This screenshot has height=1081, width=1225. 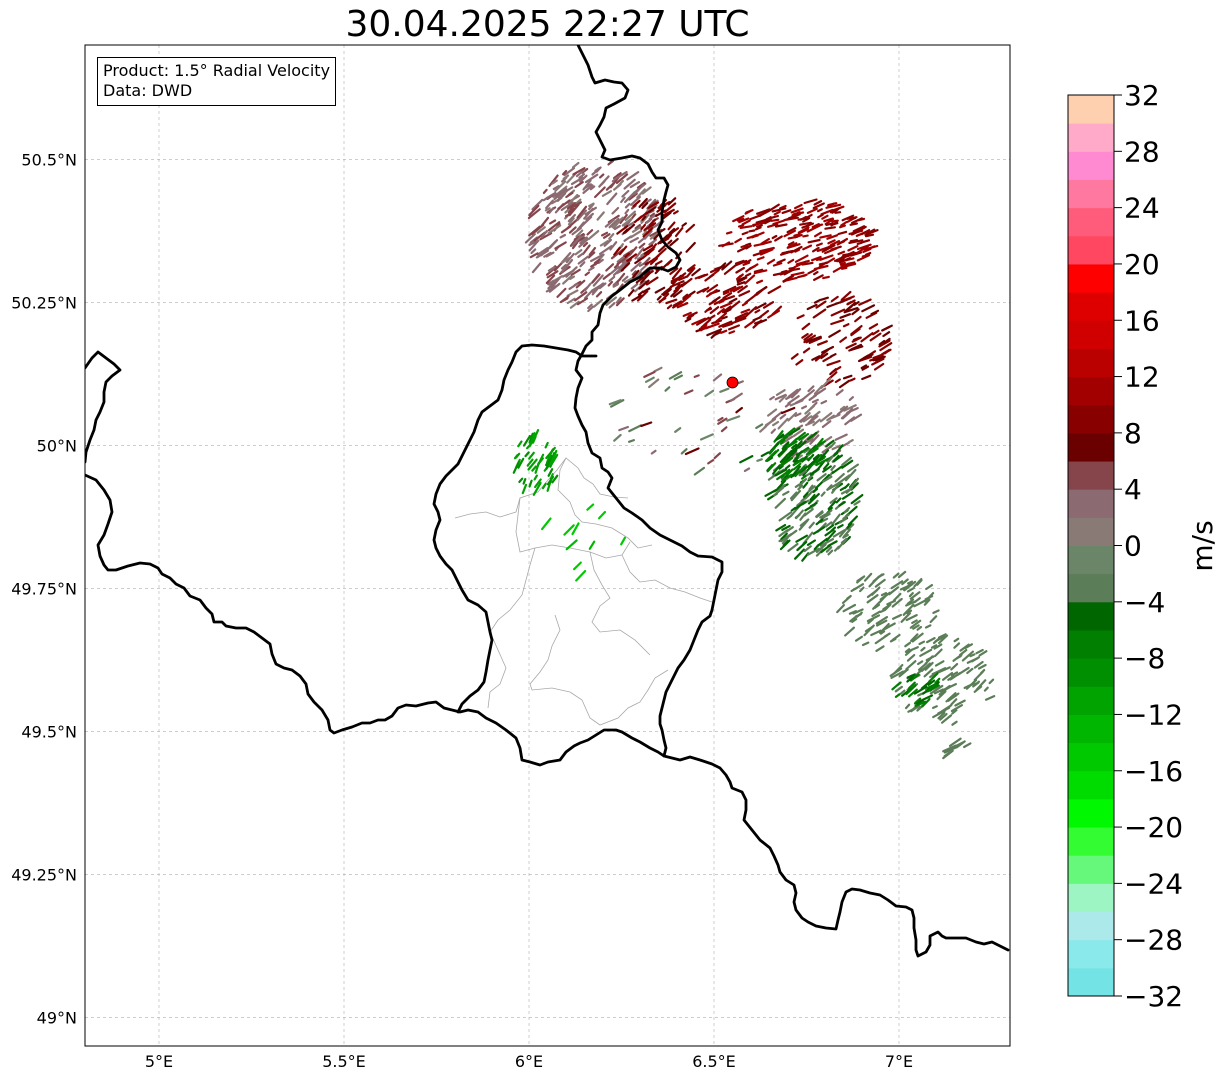 What do you see at coordinates (1133, 546) in the screenshot?
I see `colorbar-tick-label: 0` at bounding box center [1133, 546].